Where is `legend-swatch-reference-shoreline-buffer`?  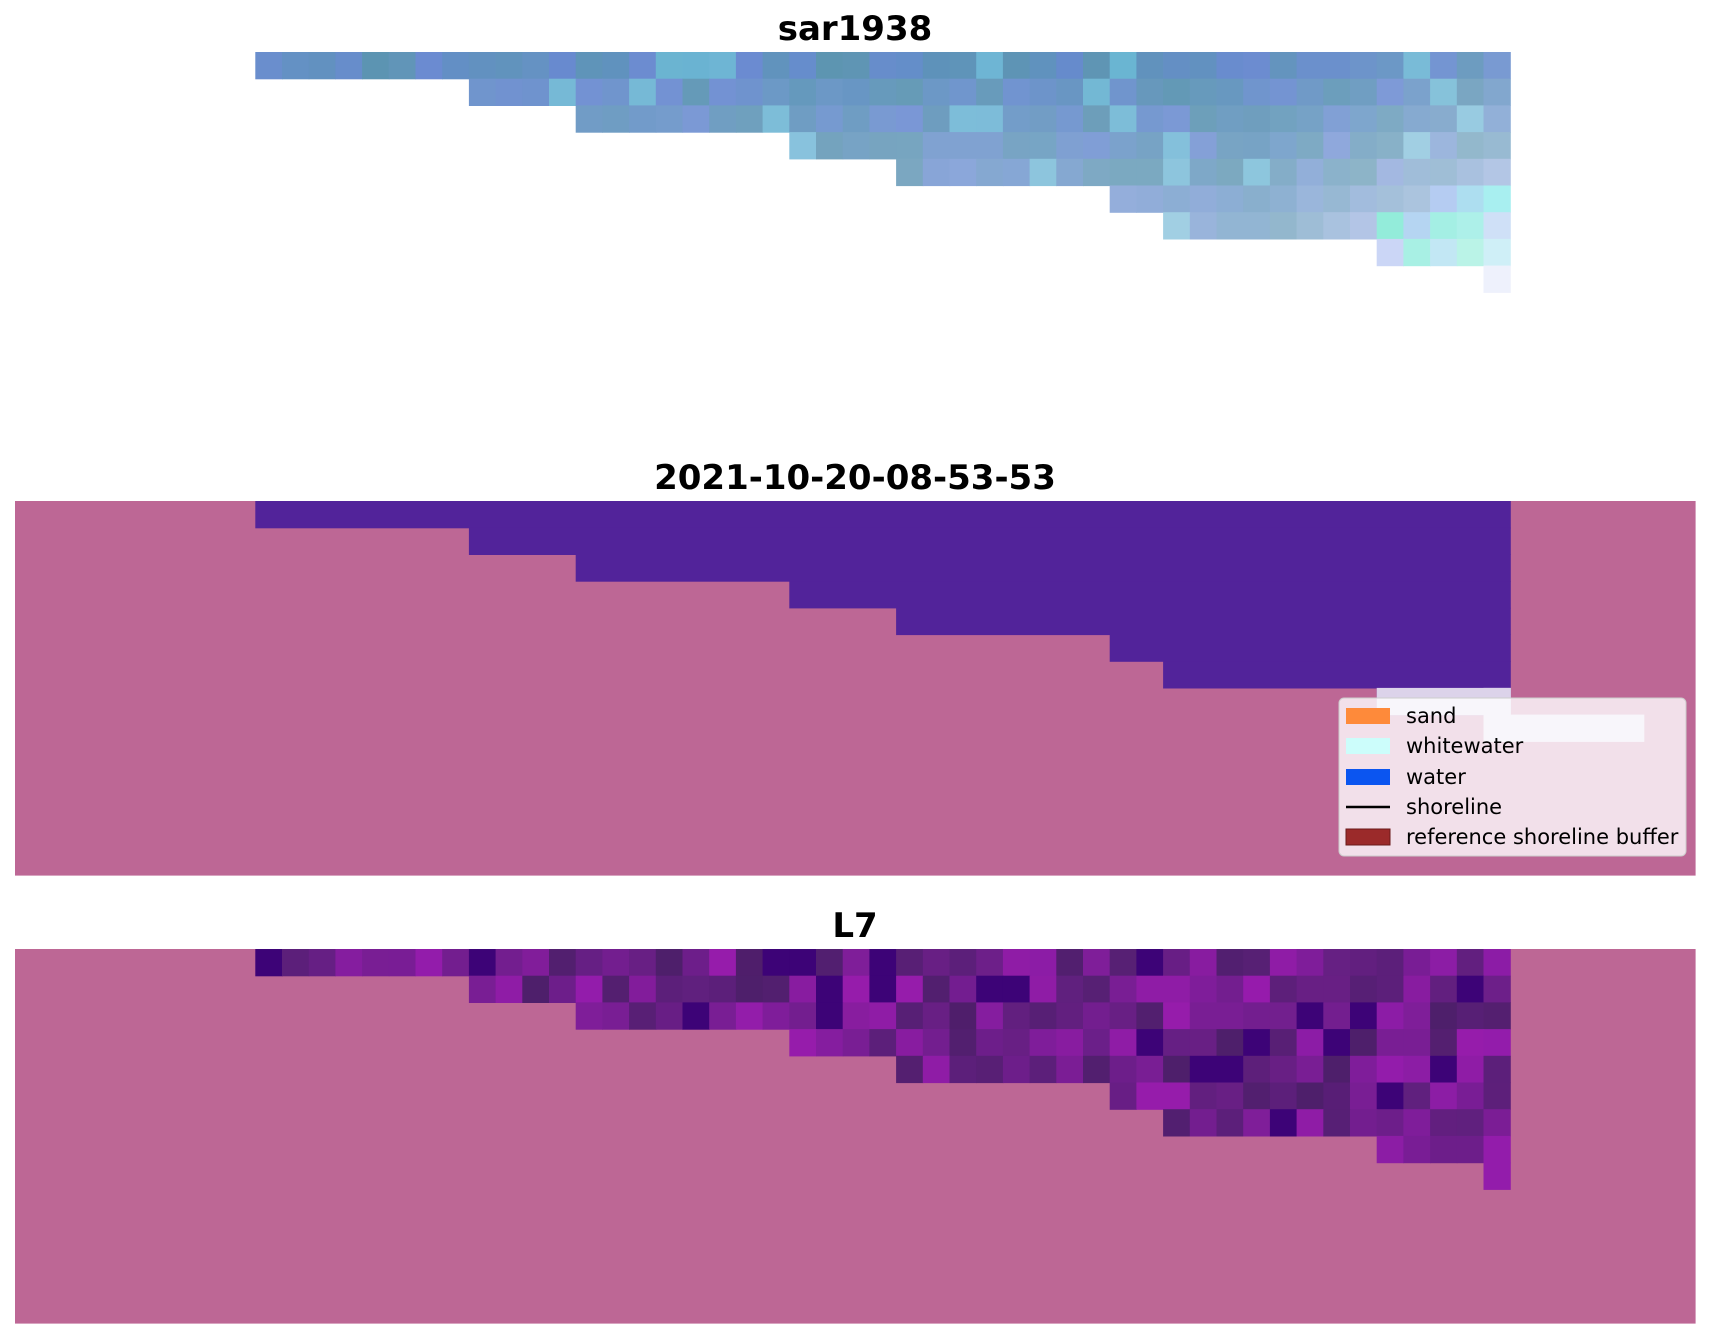 legend-swatch-reference-shoreline-buffer is located at coordinates (1368, 837).